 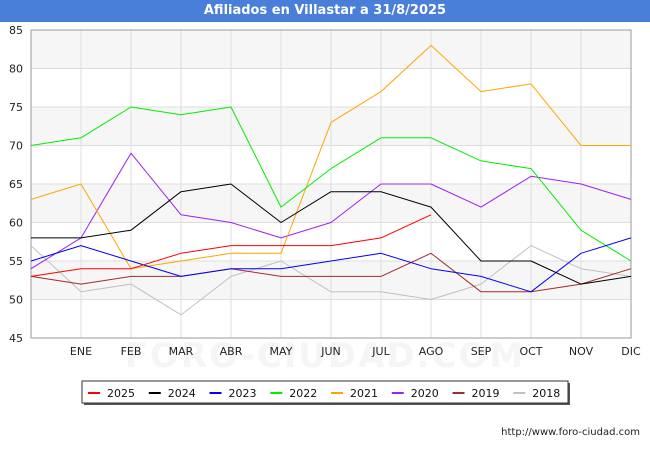 I want to click on watermark: FORO-CIUDAD.COM, so click(x=325, y=356).